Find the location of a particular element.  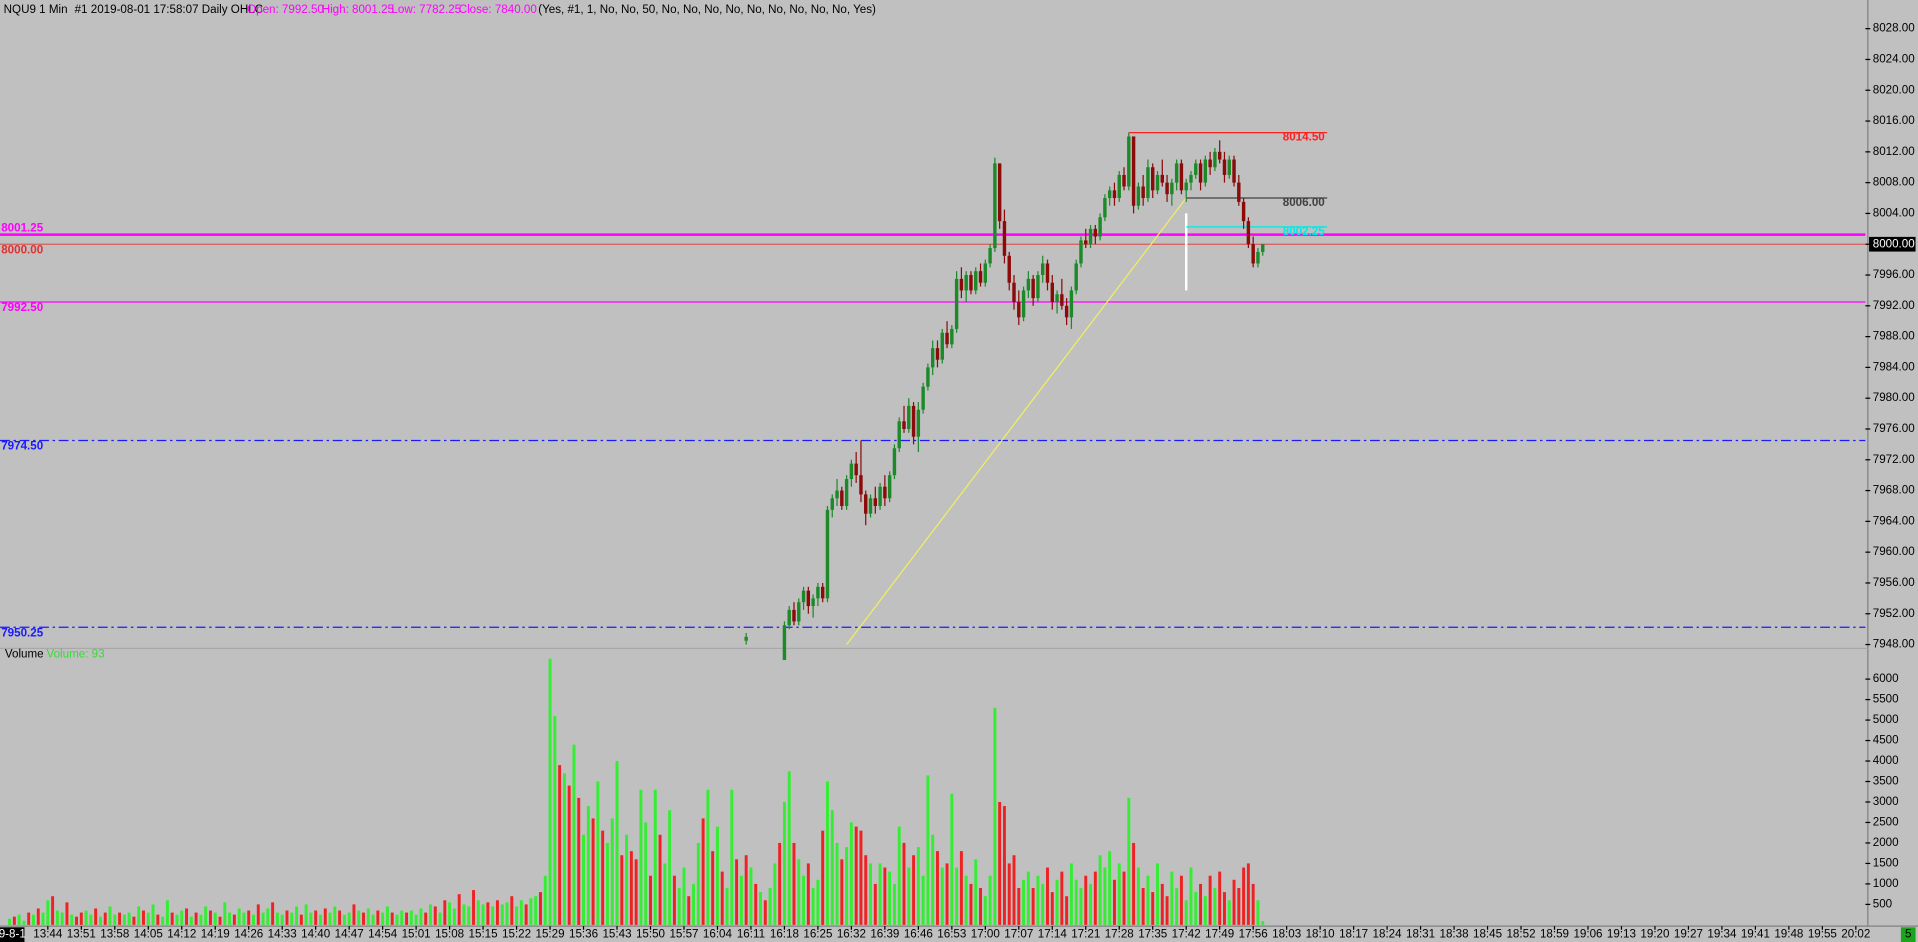

x-tick-label: 16:25 is located at coordinates (817, 934).